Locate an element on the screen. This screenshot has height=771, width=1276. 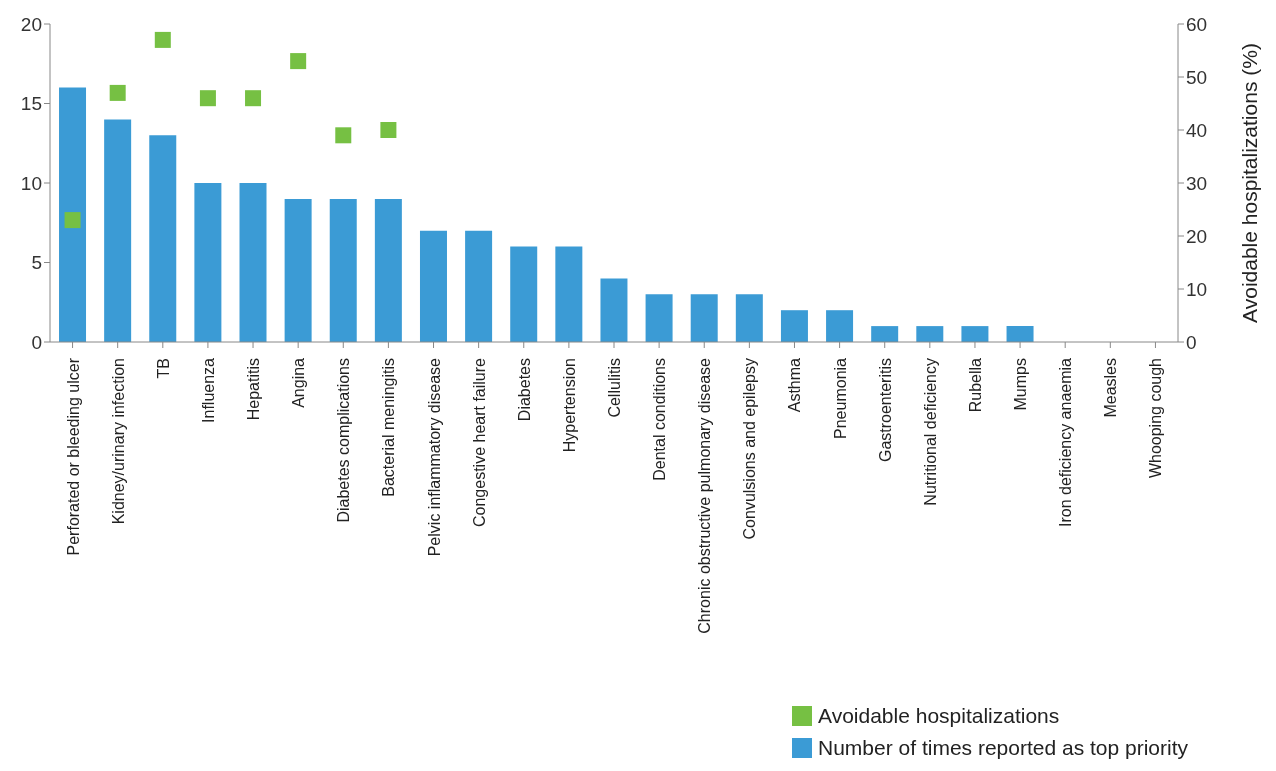
y2-tick-label: 40 is located at coordinates (1197, 130).